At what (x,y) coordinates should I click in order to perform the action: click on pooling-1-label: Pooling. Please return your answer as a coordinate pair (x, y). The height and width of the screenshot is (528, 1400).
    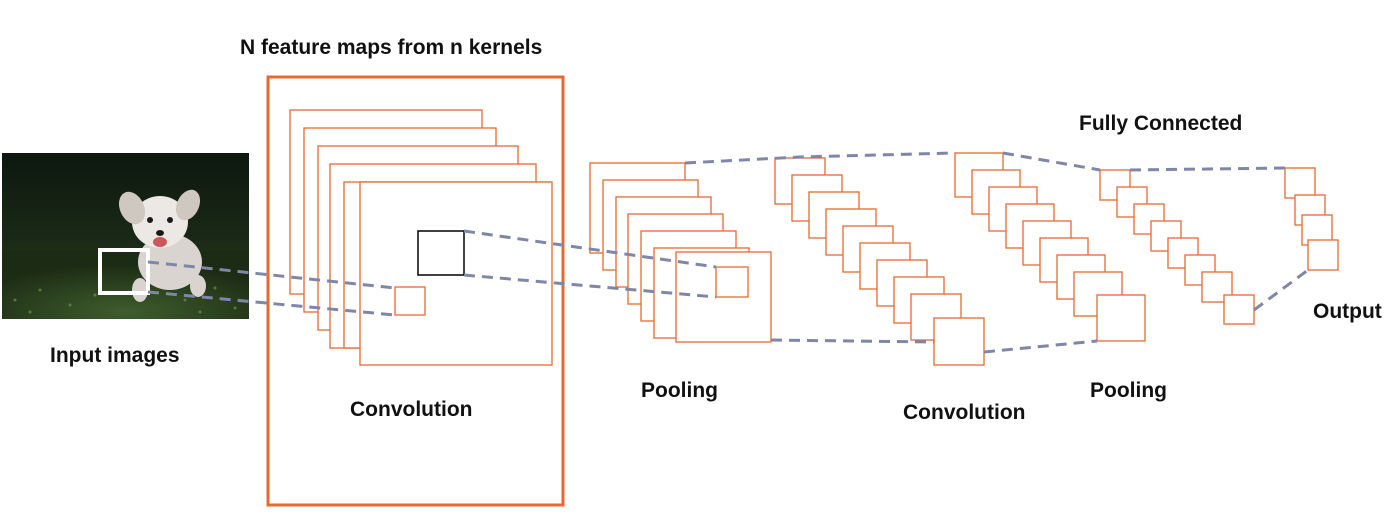
    Looking at the image, I should click on (679, 390).